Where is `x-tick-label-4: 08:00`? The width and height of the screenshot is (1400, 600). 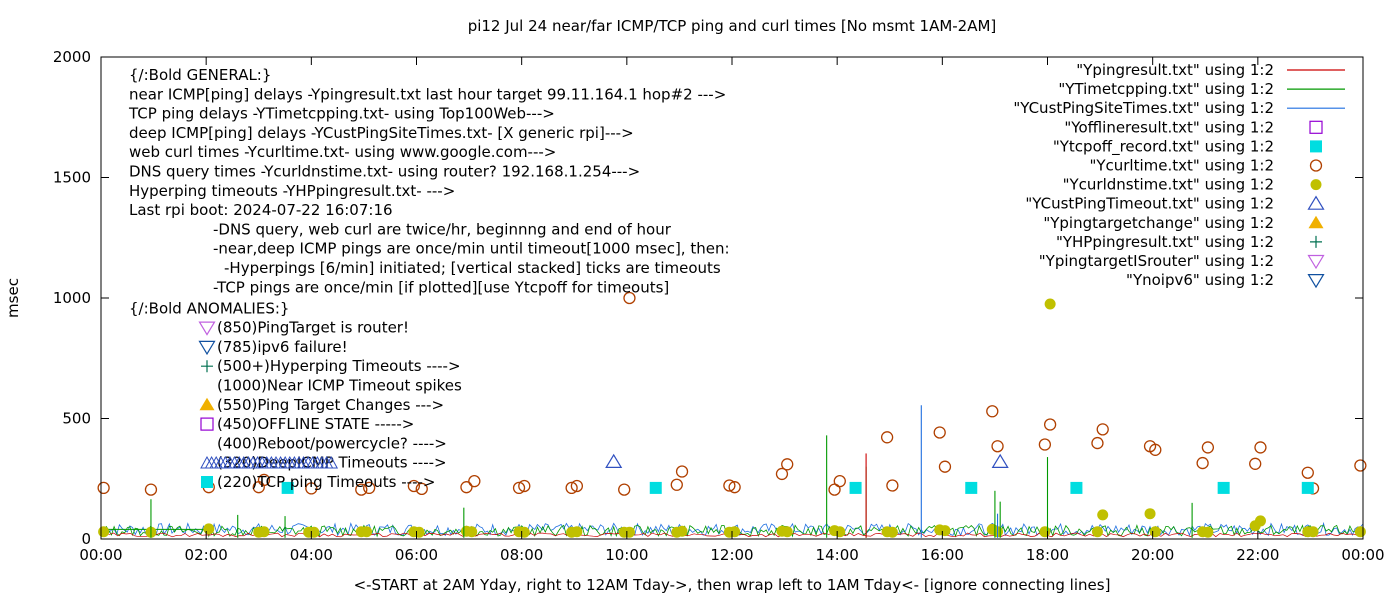 x-tick-label-4: 08:00 is located at coordinates (521, 555).